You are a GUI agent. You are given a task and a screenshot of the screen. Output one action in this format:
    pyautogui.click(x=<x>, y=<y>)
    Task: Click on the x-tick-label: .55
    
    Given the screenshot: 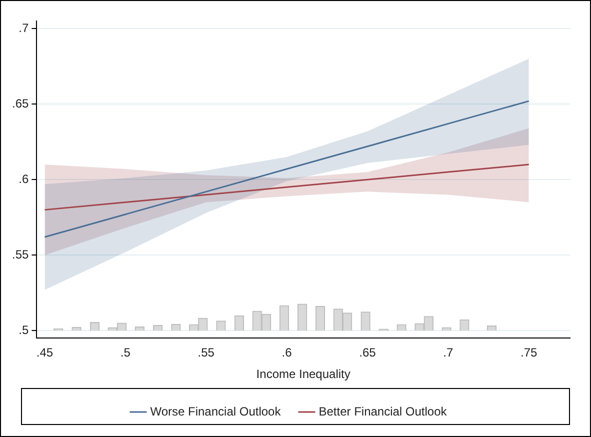 What is the action you would take?
    pyautogui.click(x=206, y=353)
    